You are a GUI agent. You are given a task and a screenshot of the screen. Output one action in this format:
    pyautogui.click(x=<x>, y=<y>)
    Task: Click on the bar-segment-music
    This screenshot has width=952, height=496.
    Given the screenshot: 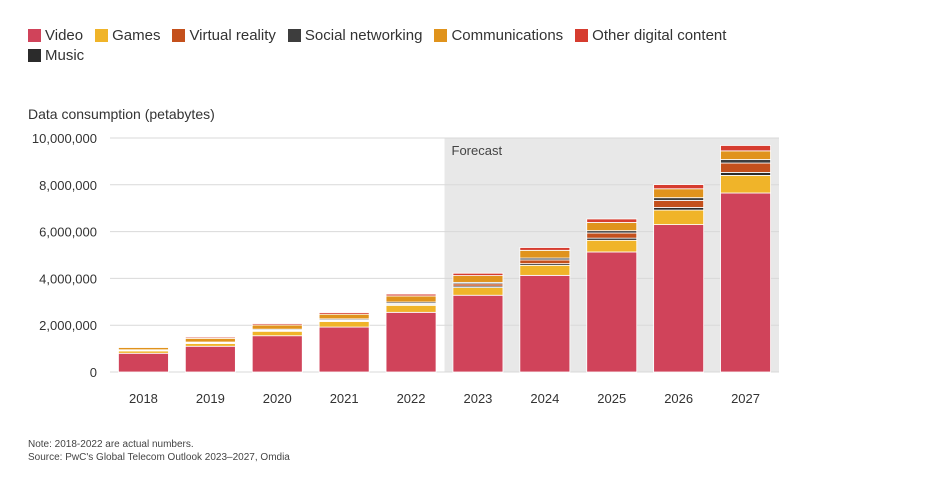 What is the action you would take?
    pyautogui.click(x=745, y=173)
    